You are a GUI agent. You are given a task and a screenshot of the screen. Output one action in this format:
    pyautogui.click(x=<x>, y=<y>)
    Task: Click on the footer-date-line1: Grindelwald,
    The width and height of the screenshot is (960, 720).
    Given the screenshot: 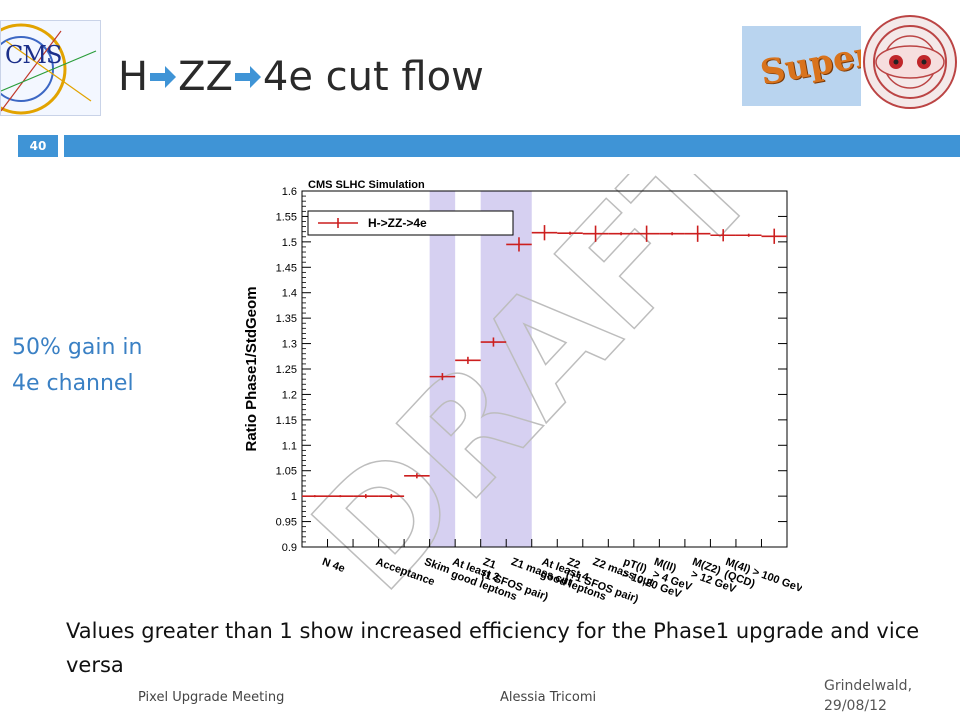 What is the action you would take?
    pyautogui.click(x=868, y=686)
    